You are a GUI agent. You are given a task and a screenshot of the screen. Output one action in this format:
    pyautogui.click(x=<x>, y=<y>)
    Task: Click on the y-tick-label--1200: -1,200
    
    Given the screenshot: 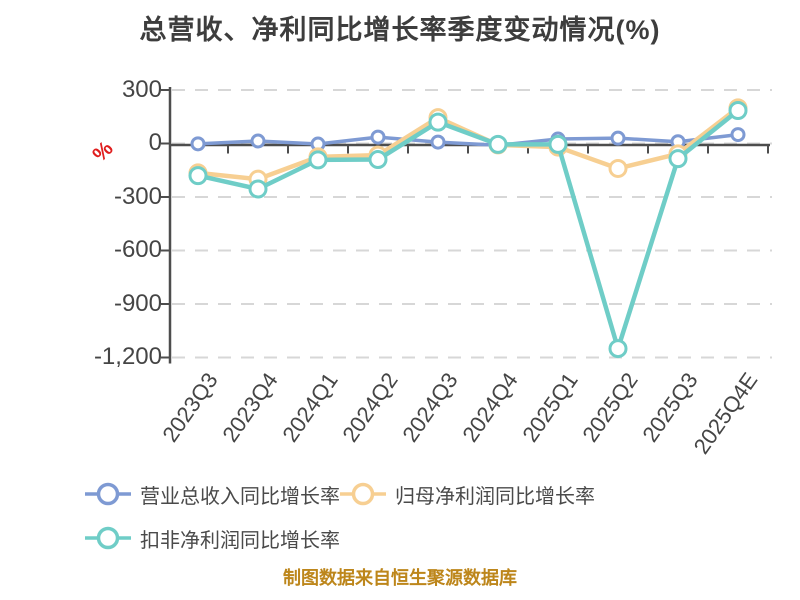 What is the action you would take?
    pyautogui.click(x=127, y=356)
    